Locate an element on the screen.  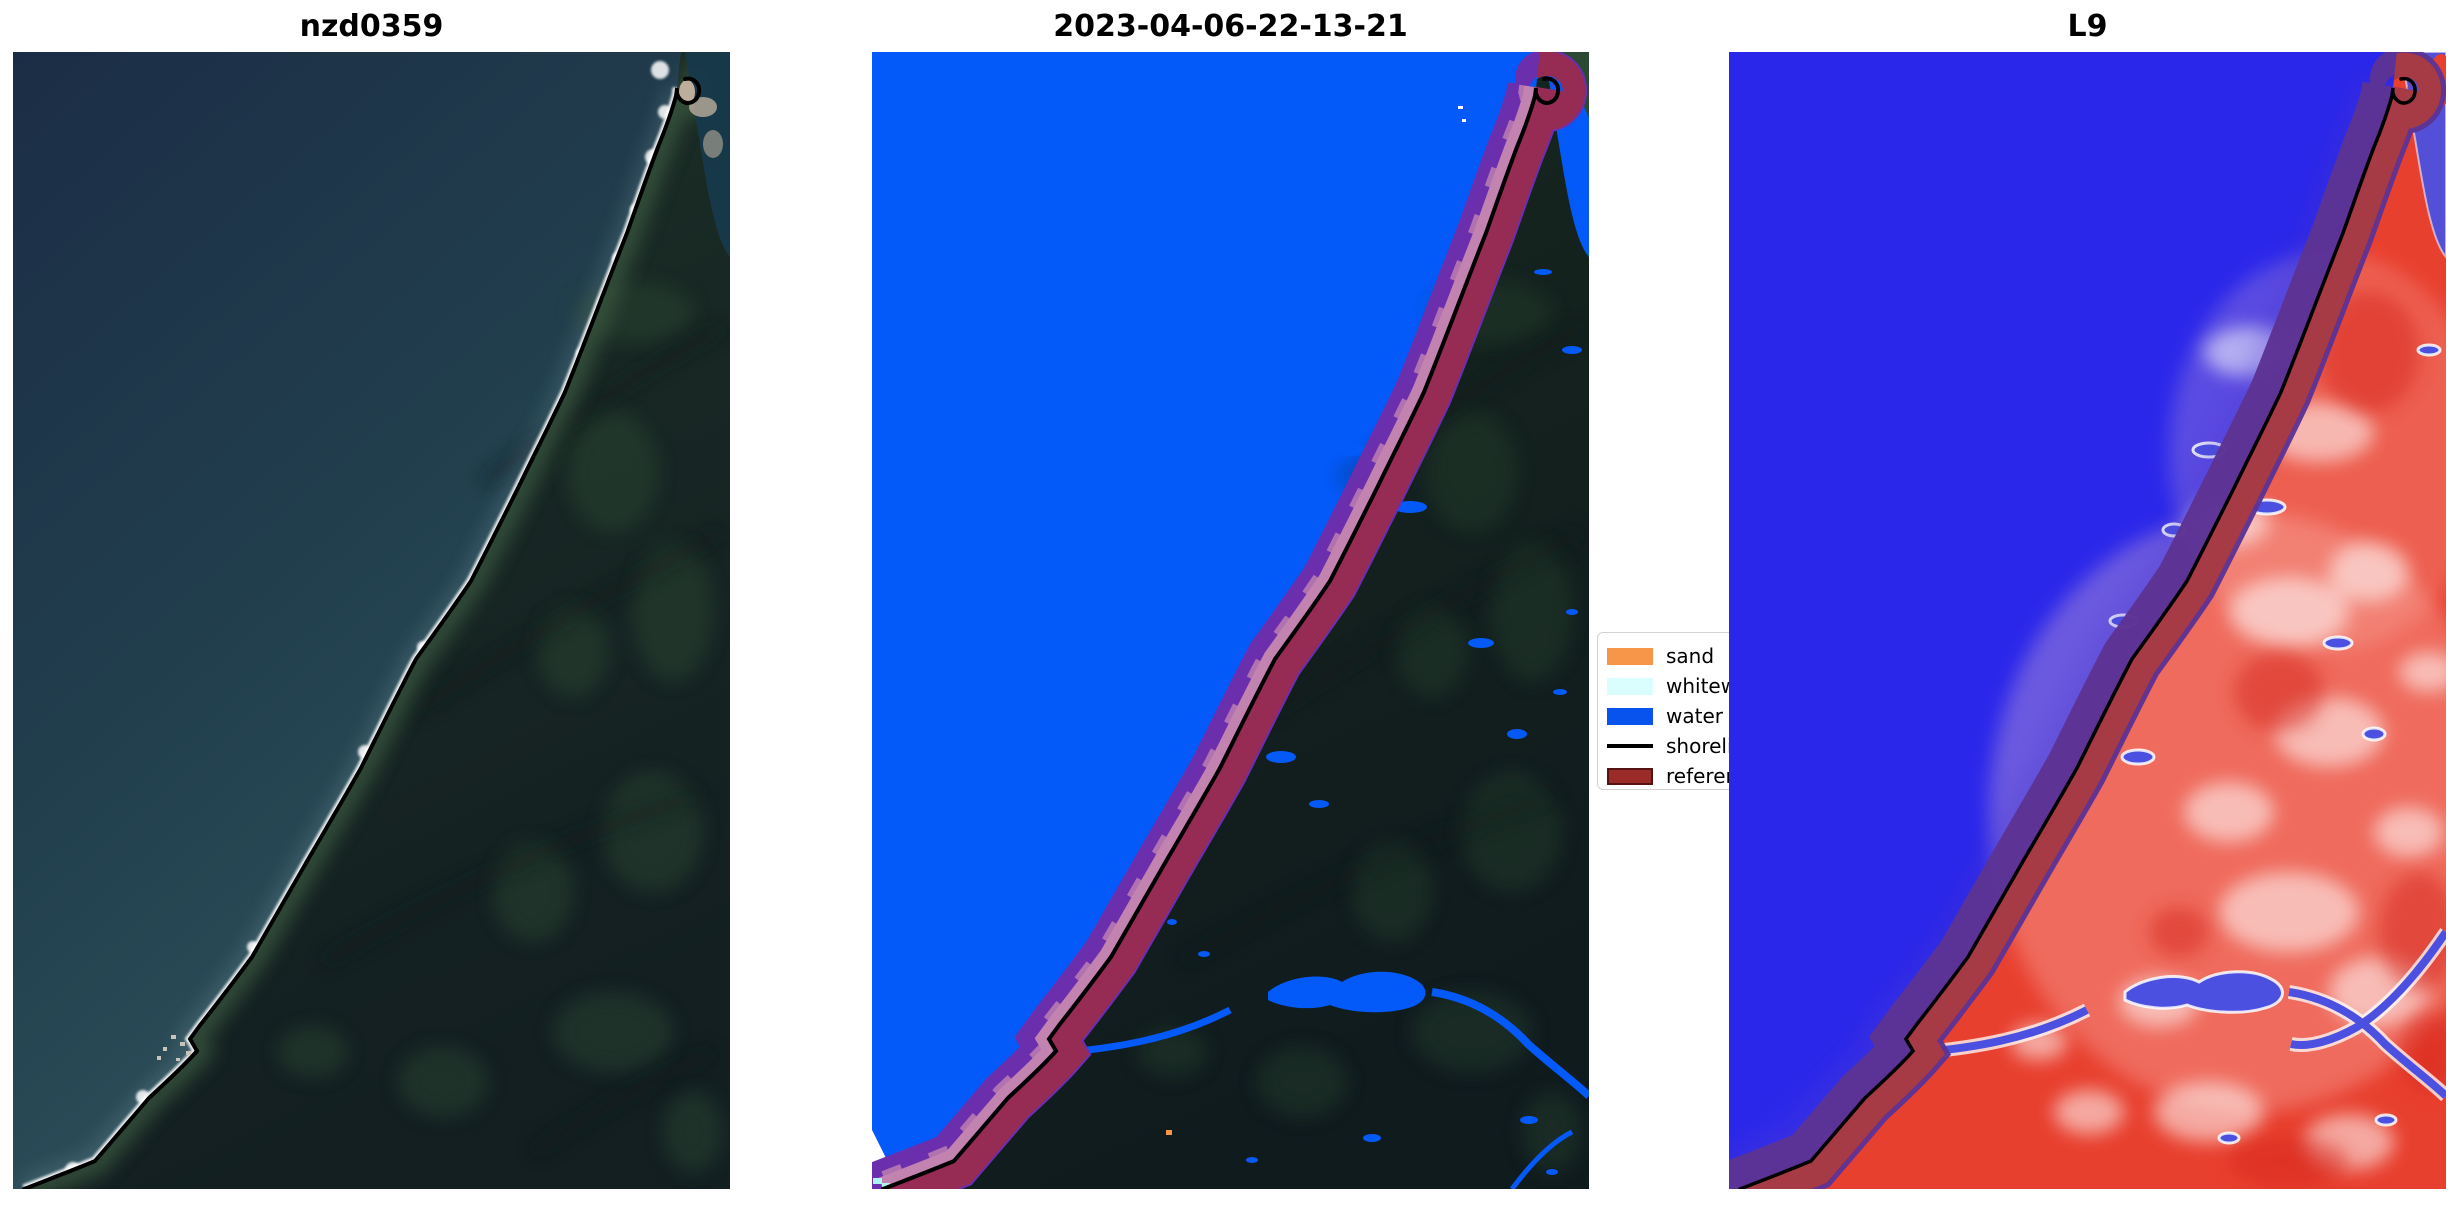
legend-row-water: water is located at coordinates (1704, 716).